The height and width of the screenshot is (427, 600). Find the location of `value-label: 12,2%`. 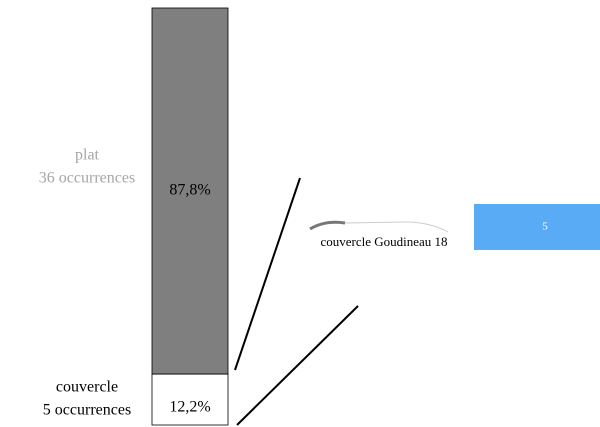

value-label: 12,2% is located at coordinates (189, 406).